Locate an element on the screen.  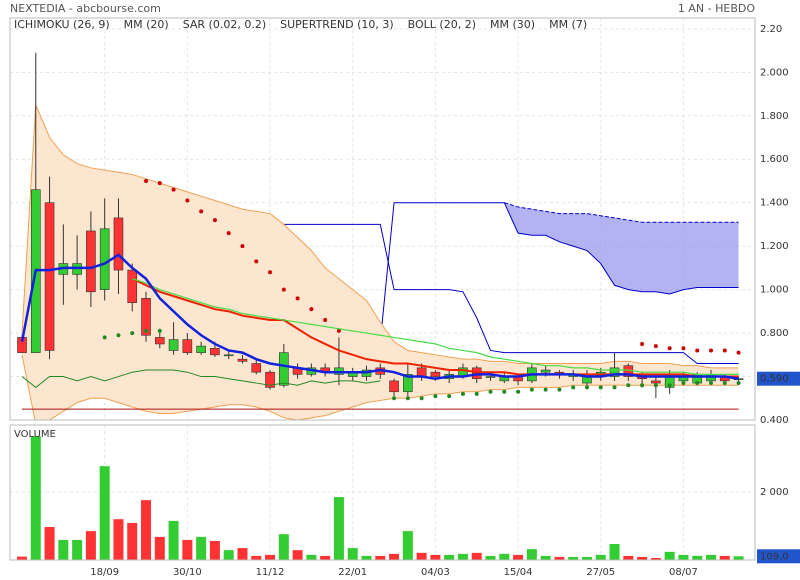
header-period: 1 AN - HEBDO is located at coordinates (716, 8).